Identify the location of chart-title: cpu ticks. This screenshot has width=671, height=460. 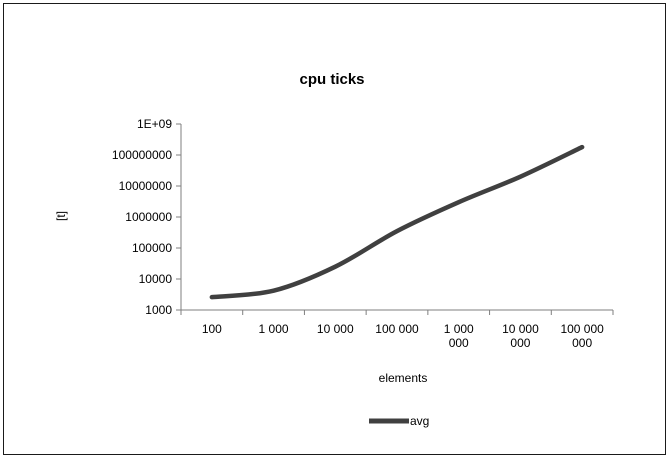
(331, 79).